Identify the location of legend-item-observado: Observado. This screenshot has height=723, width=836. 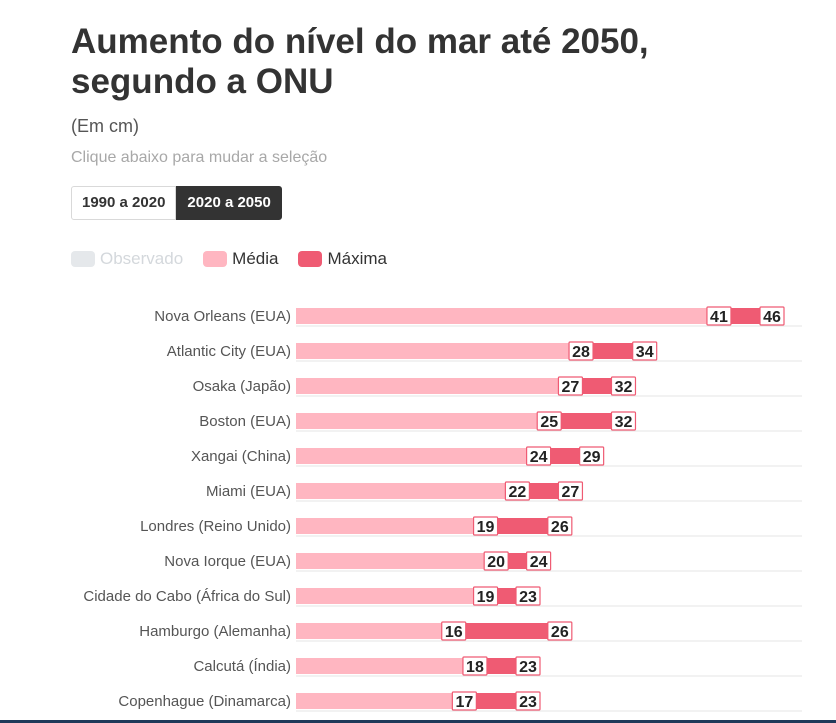
(127, 259).